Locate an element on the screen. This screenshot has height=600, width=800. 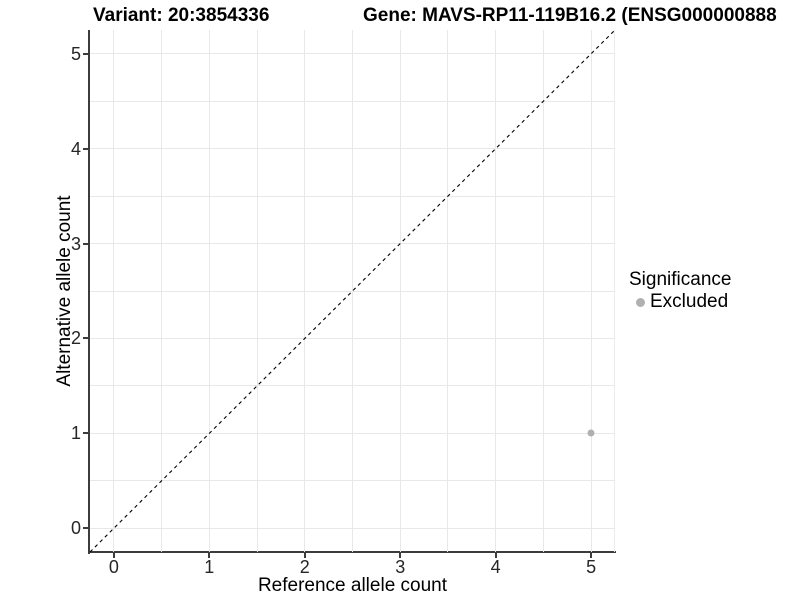
x-axis-title: Reference allele count is located at coordinates (352, 585).